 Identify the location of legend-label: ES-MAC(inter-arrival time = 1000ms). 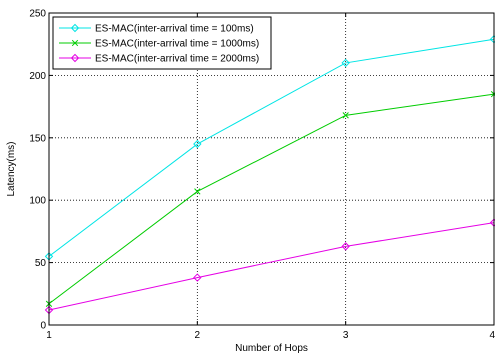
(177, 44).